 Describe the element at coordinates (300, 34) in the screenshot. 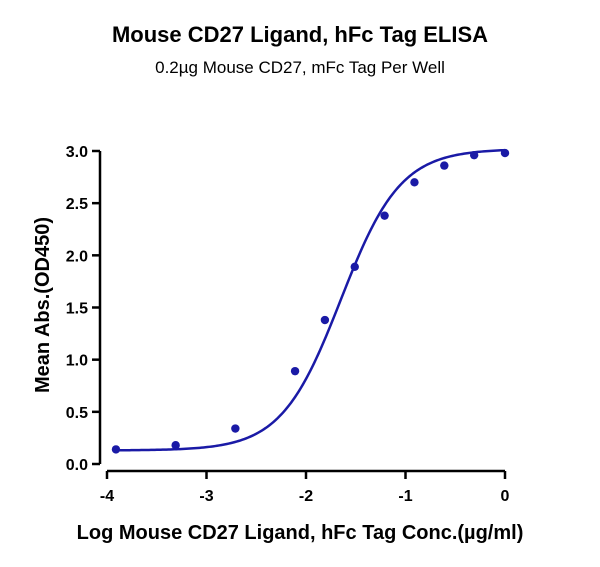

I see `chart-title: Mouse CD27 Ligand, hFc Tag ELISA` at that location.